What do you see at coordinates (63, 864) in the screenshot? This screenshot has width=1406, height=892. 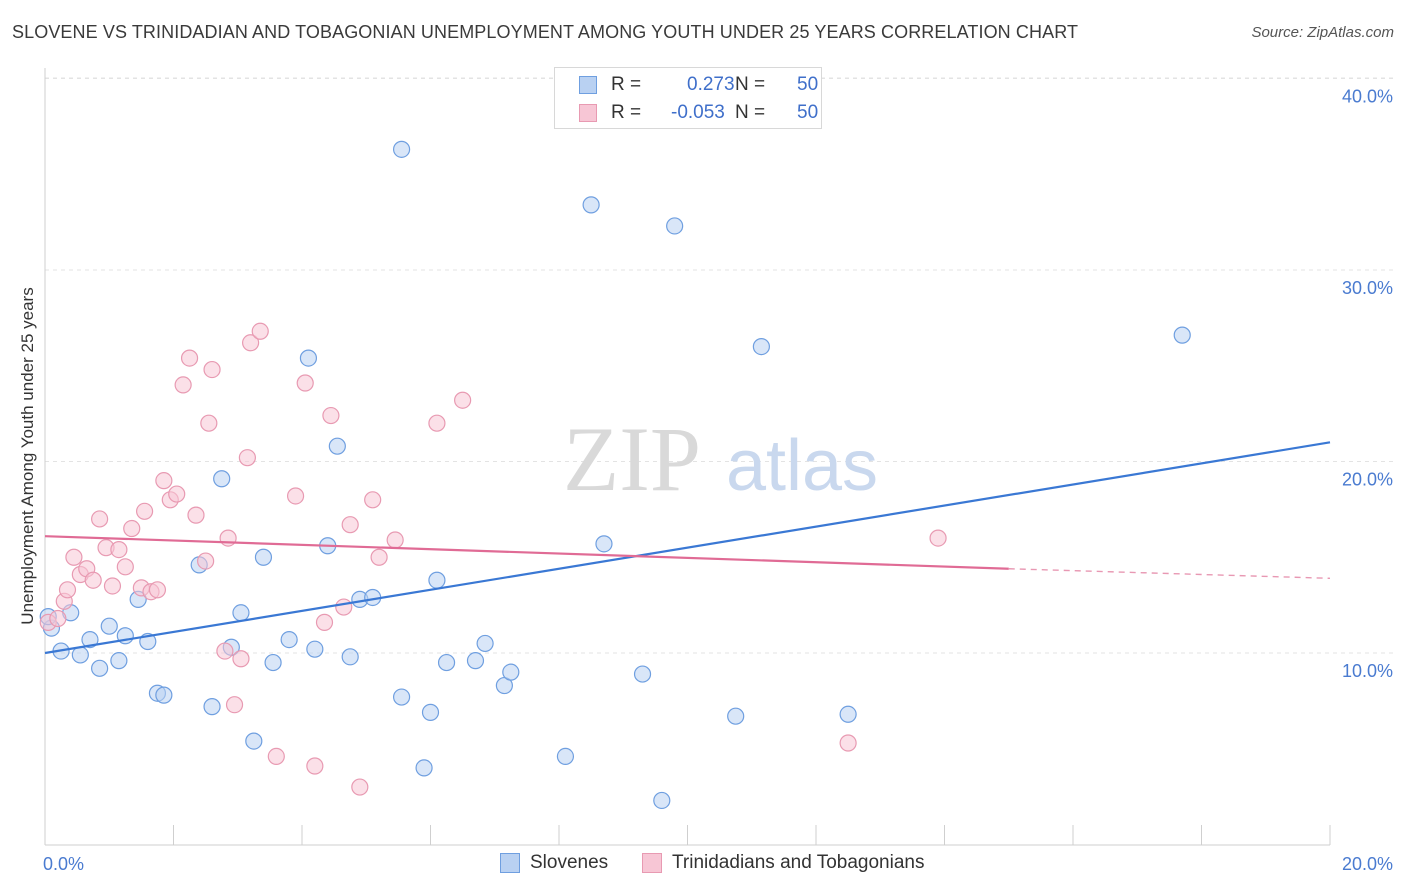 I see `x-tick-label: 0.0%` at bounding box center [63, 864].